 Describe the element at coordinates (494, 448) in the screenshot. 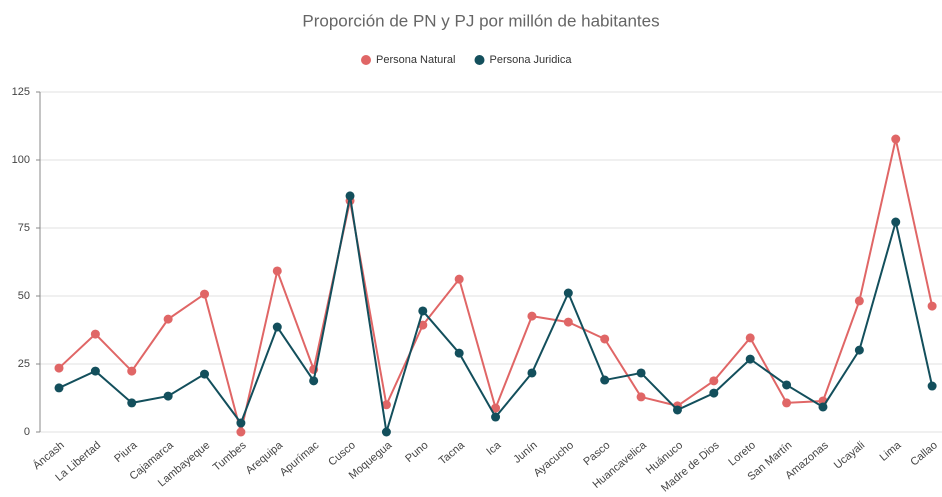

I see `x-tick-label: Ica` at that location.